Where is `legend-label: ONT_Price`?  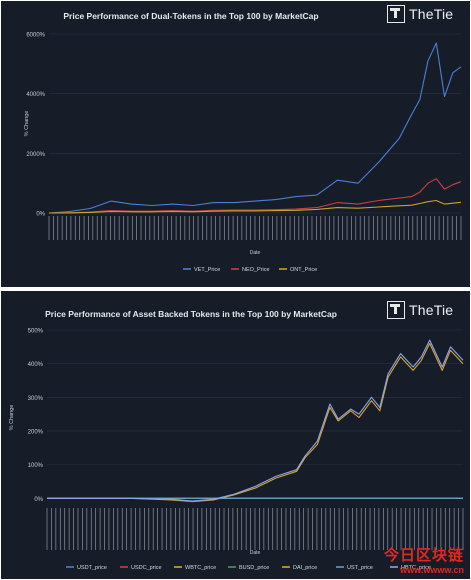 legend-label: ONT_Price is located at coordinates (303, 270).